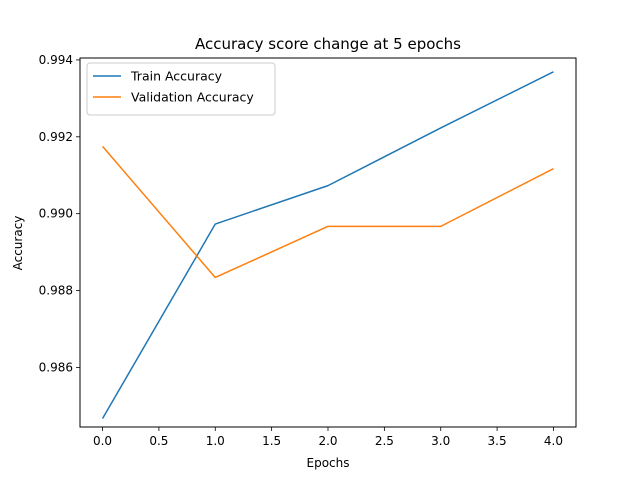  What do you see at coordinates (327, 441) in the screenshot?
I see `x-tick-label: 2.0` at bounding box center [327, 441].